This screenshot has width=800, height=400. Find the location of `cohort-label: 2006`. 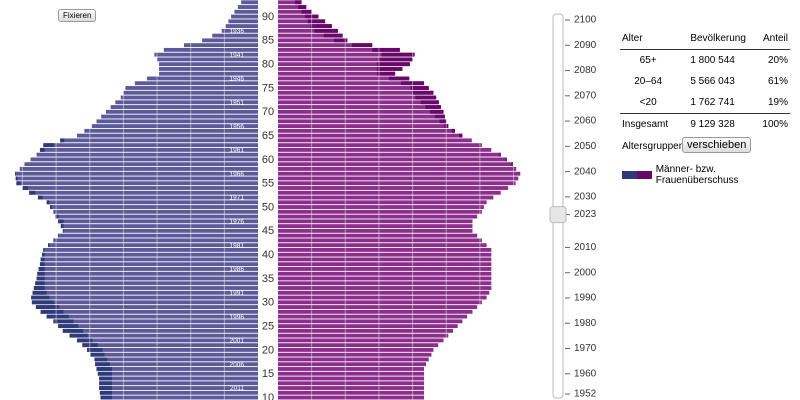

cohort-label: 2006 is located at coordinates (237, 364).